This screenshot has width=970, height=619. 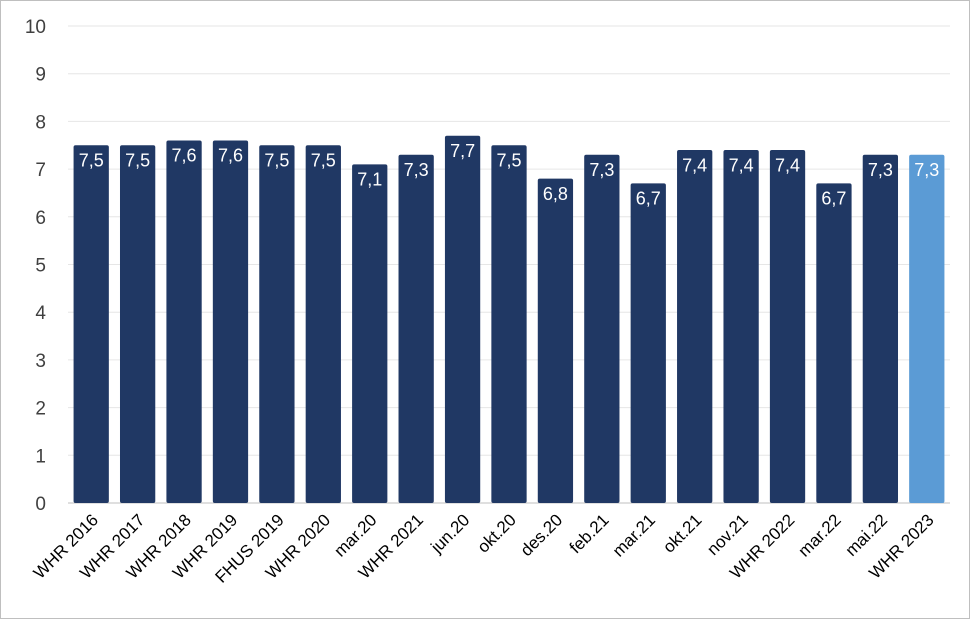 I want to click on data-label: 7,1, so click(x=369, y=180).